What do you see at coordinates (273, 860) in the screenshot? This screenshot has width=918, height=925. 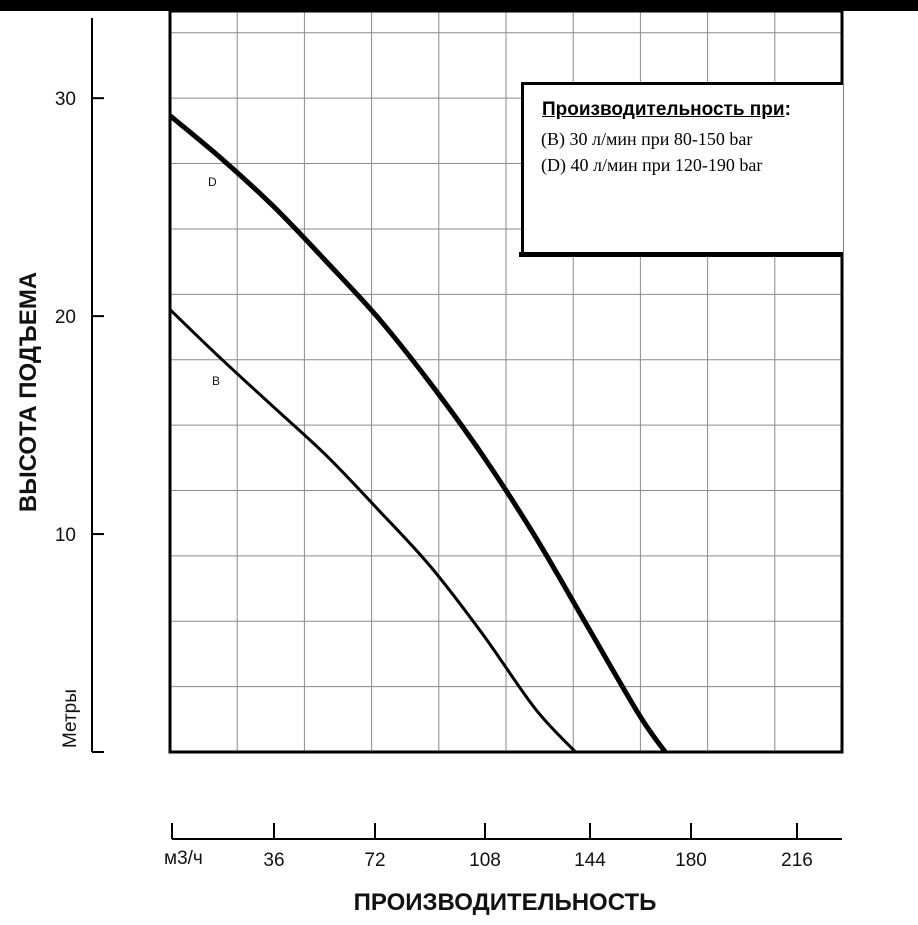 I see `x-tick-label: 36` at bounding box center [273, 860].